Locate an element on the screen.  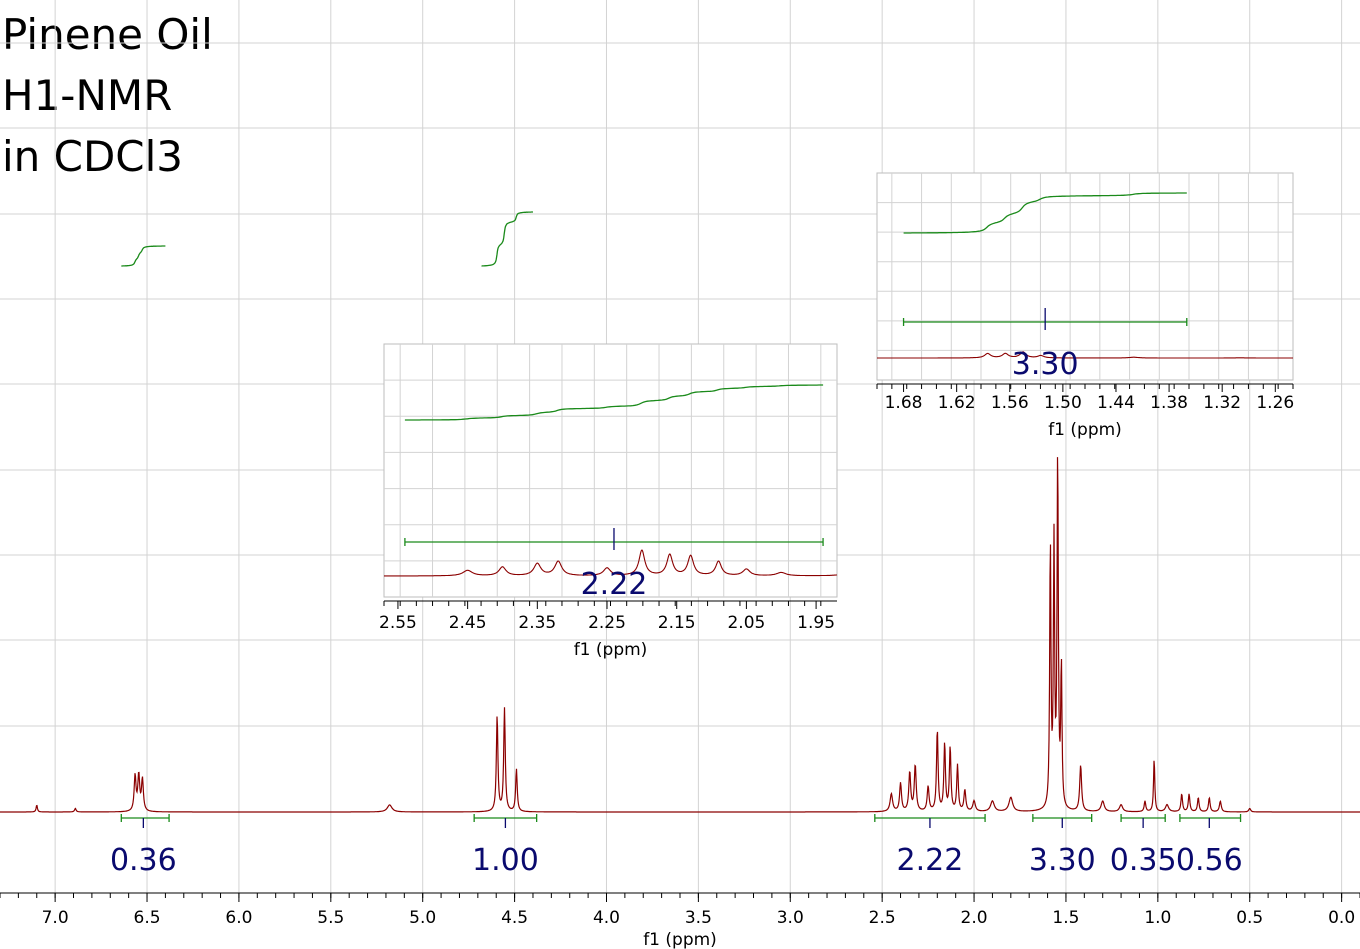
integral-label: 3.30 is located at coordinates (1062, 860).